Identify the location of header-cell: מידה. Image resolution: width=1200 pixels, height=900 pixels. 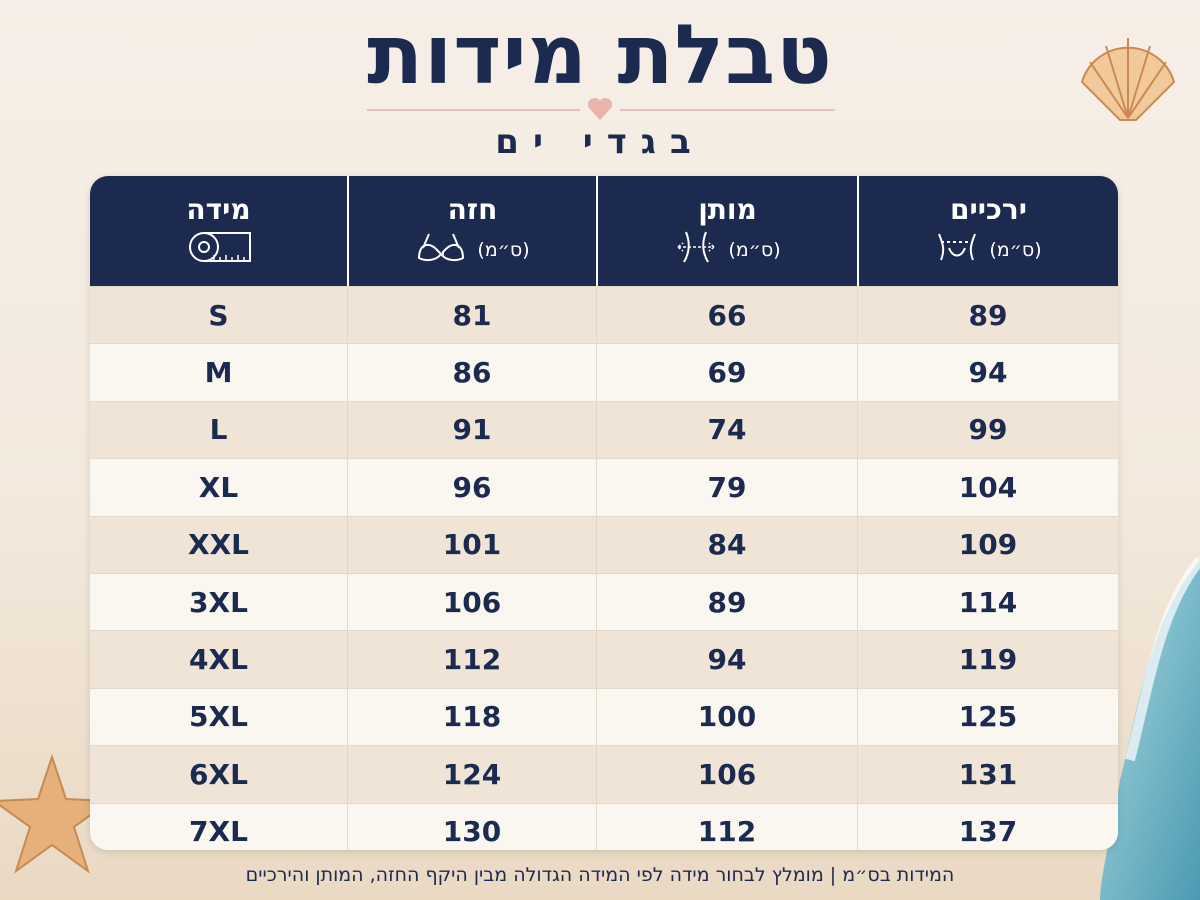
(218, 231).